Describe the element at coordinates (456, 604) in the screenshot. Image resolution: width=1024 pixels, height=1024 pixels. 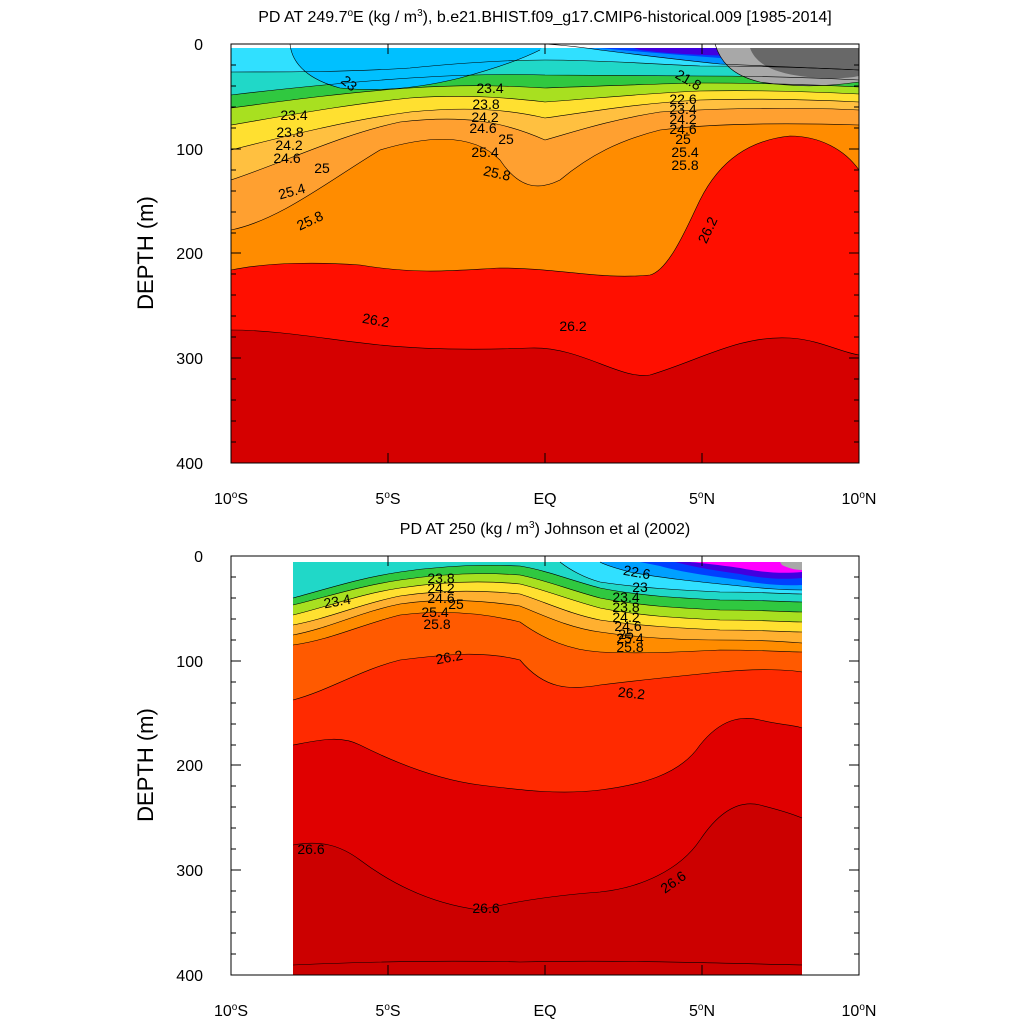
I see `bot-label-25a: 25` at that location.